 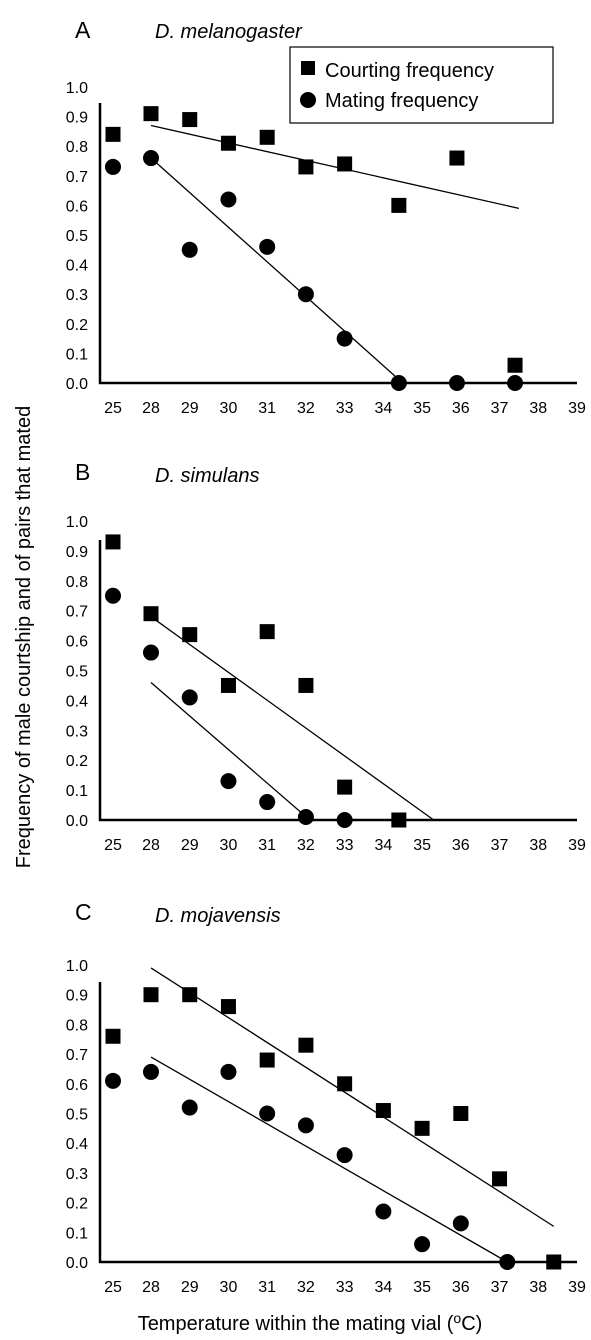 I want to click on panel-title: D. simulans, so click(x=207, y=476).